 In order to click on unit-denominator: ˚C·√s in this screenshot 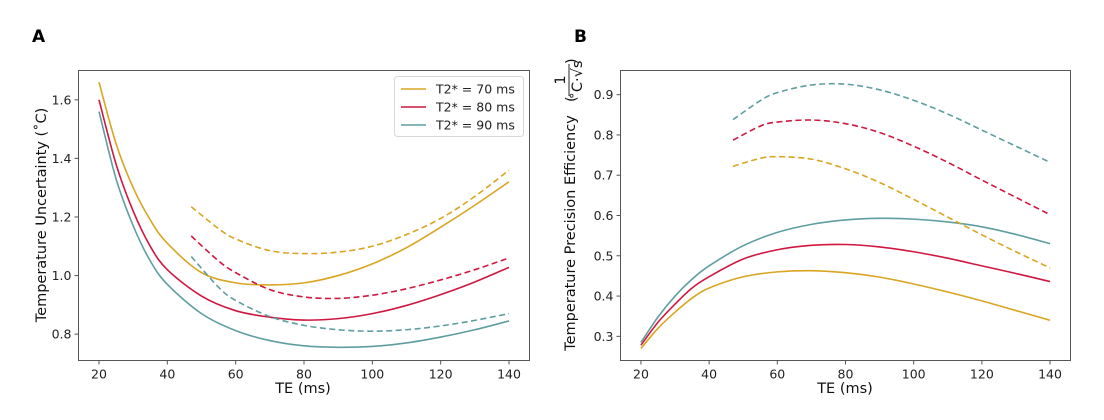, I will do `click(577, 80)`.